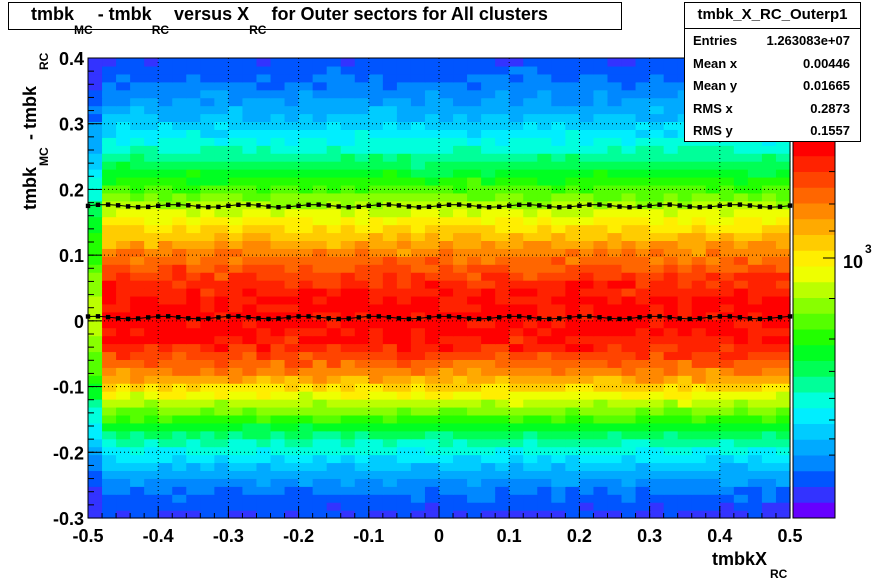 This screenshot has height=578, width=878. What do you see at coordinates (814, 478) in the screenshot?
I see `colorbar-swatch` at bounding box center [814, 478].